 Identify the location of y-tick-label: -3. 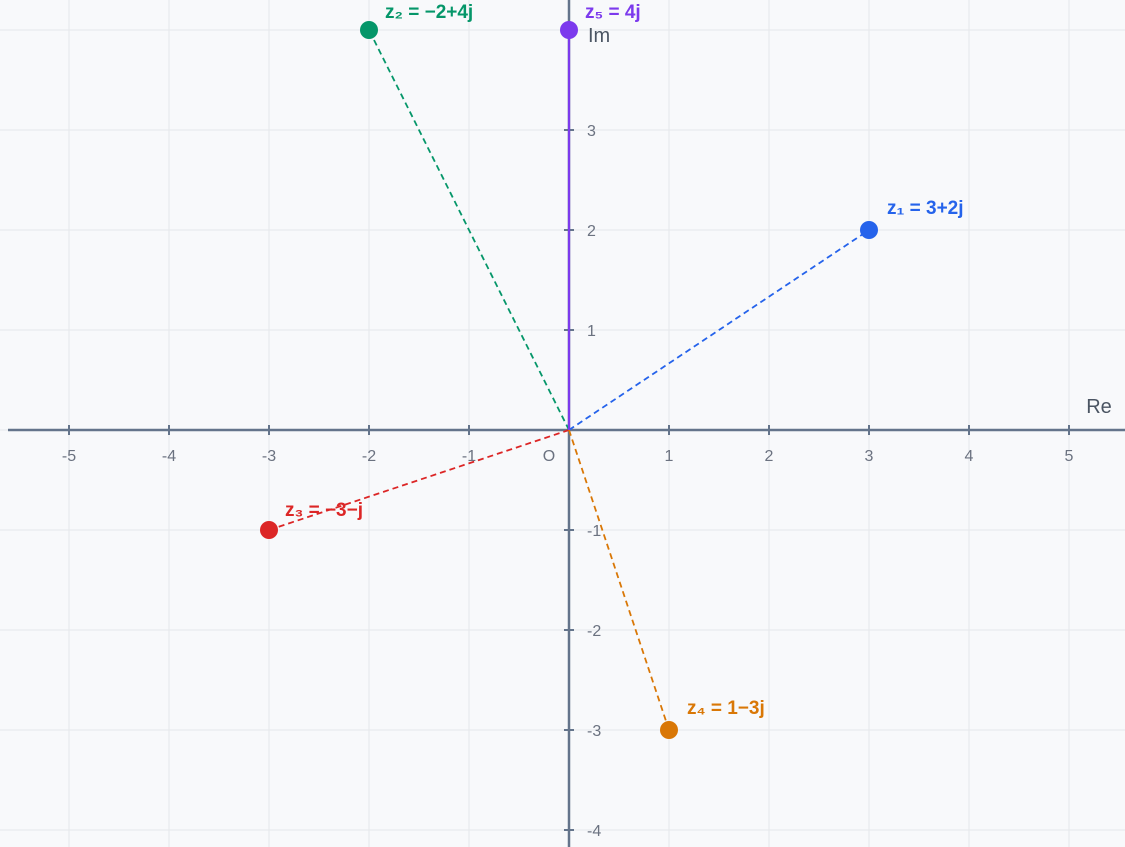
(594, 731).